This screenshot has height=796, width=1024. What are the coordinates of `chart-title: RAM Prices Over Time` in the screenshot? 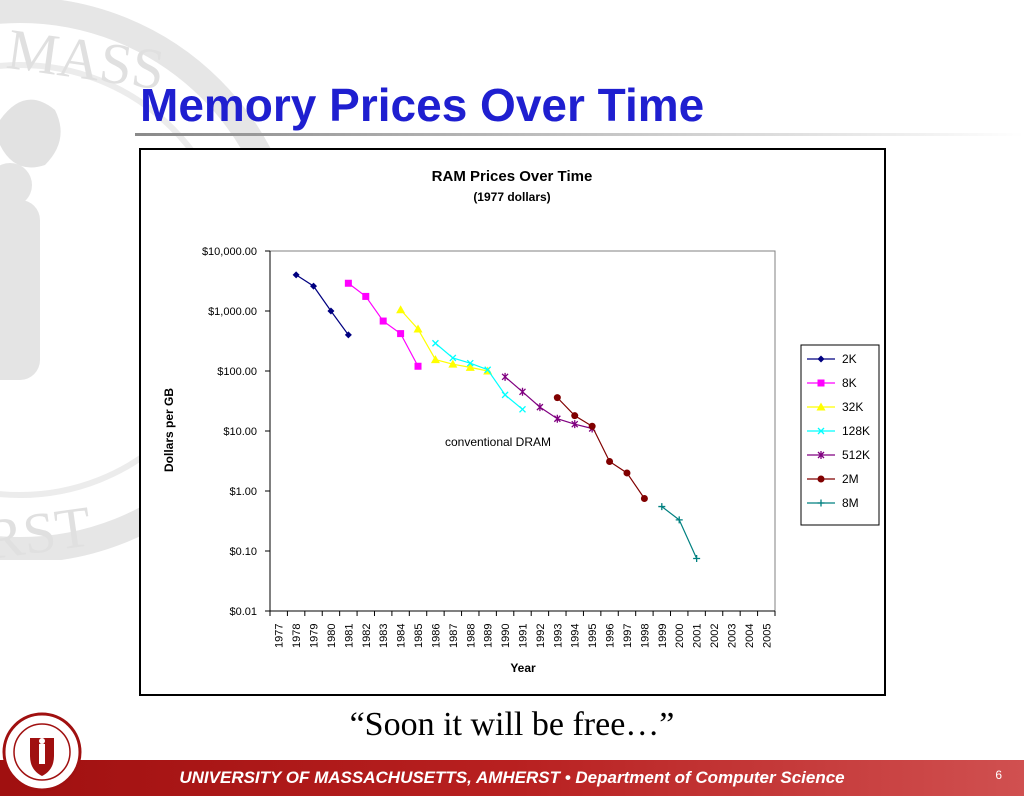 It's located at (512, 176).